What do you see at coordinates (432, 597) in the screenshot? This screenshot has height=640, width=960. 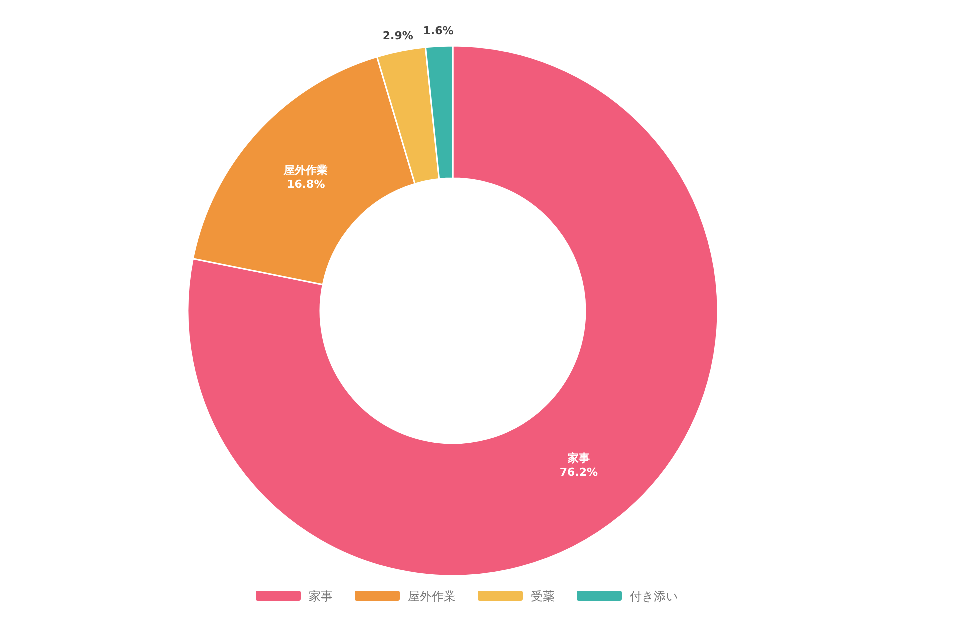 I see `legend-label: 屋外作業` at bounding box center [432, 597].